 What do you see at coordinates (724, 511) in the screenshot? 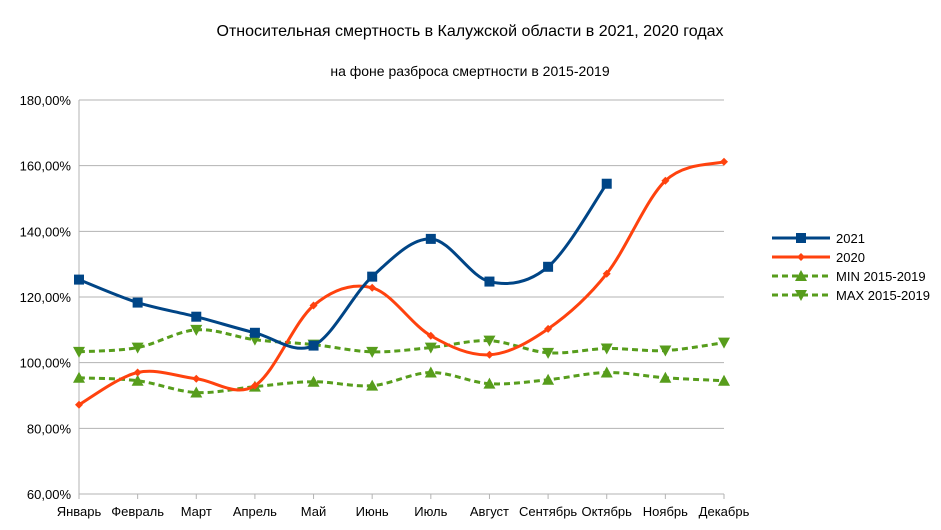
I see `x-tick-label: Декабрь` at bounding box center [724, 511].